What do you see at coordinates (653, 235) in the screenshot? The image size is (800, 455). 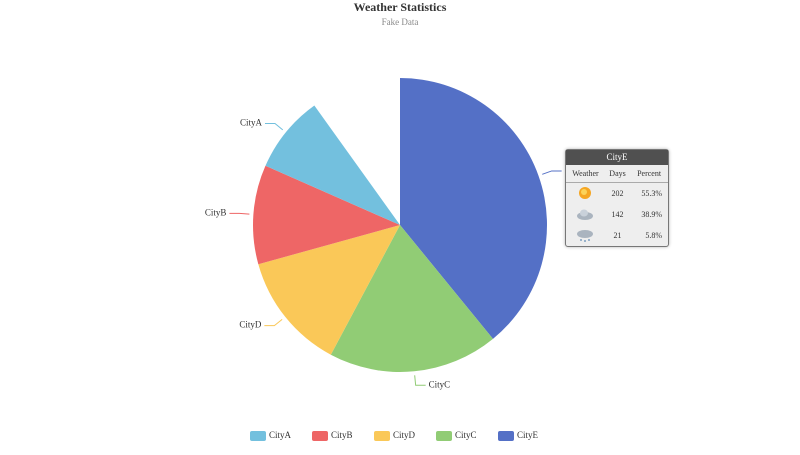 I see `tooltip-cell: 5.8%` at bounding box center [653, 235].